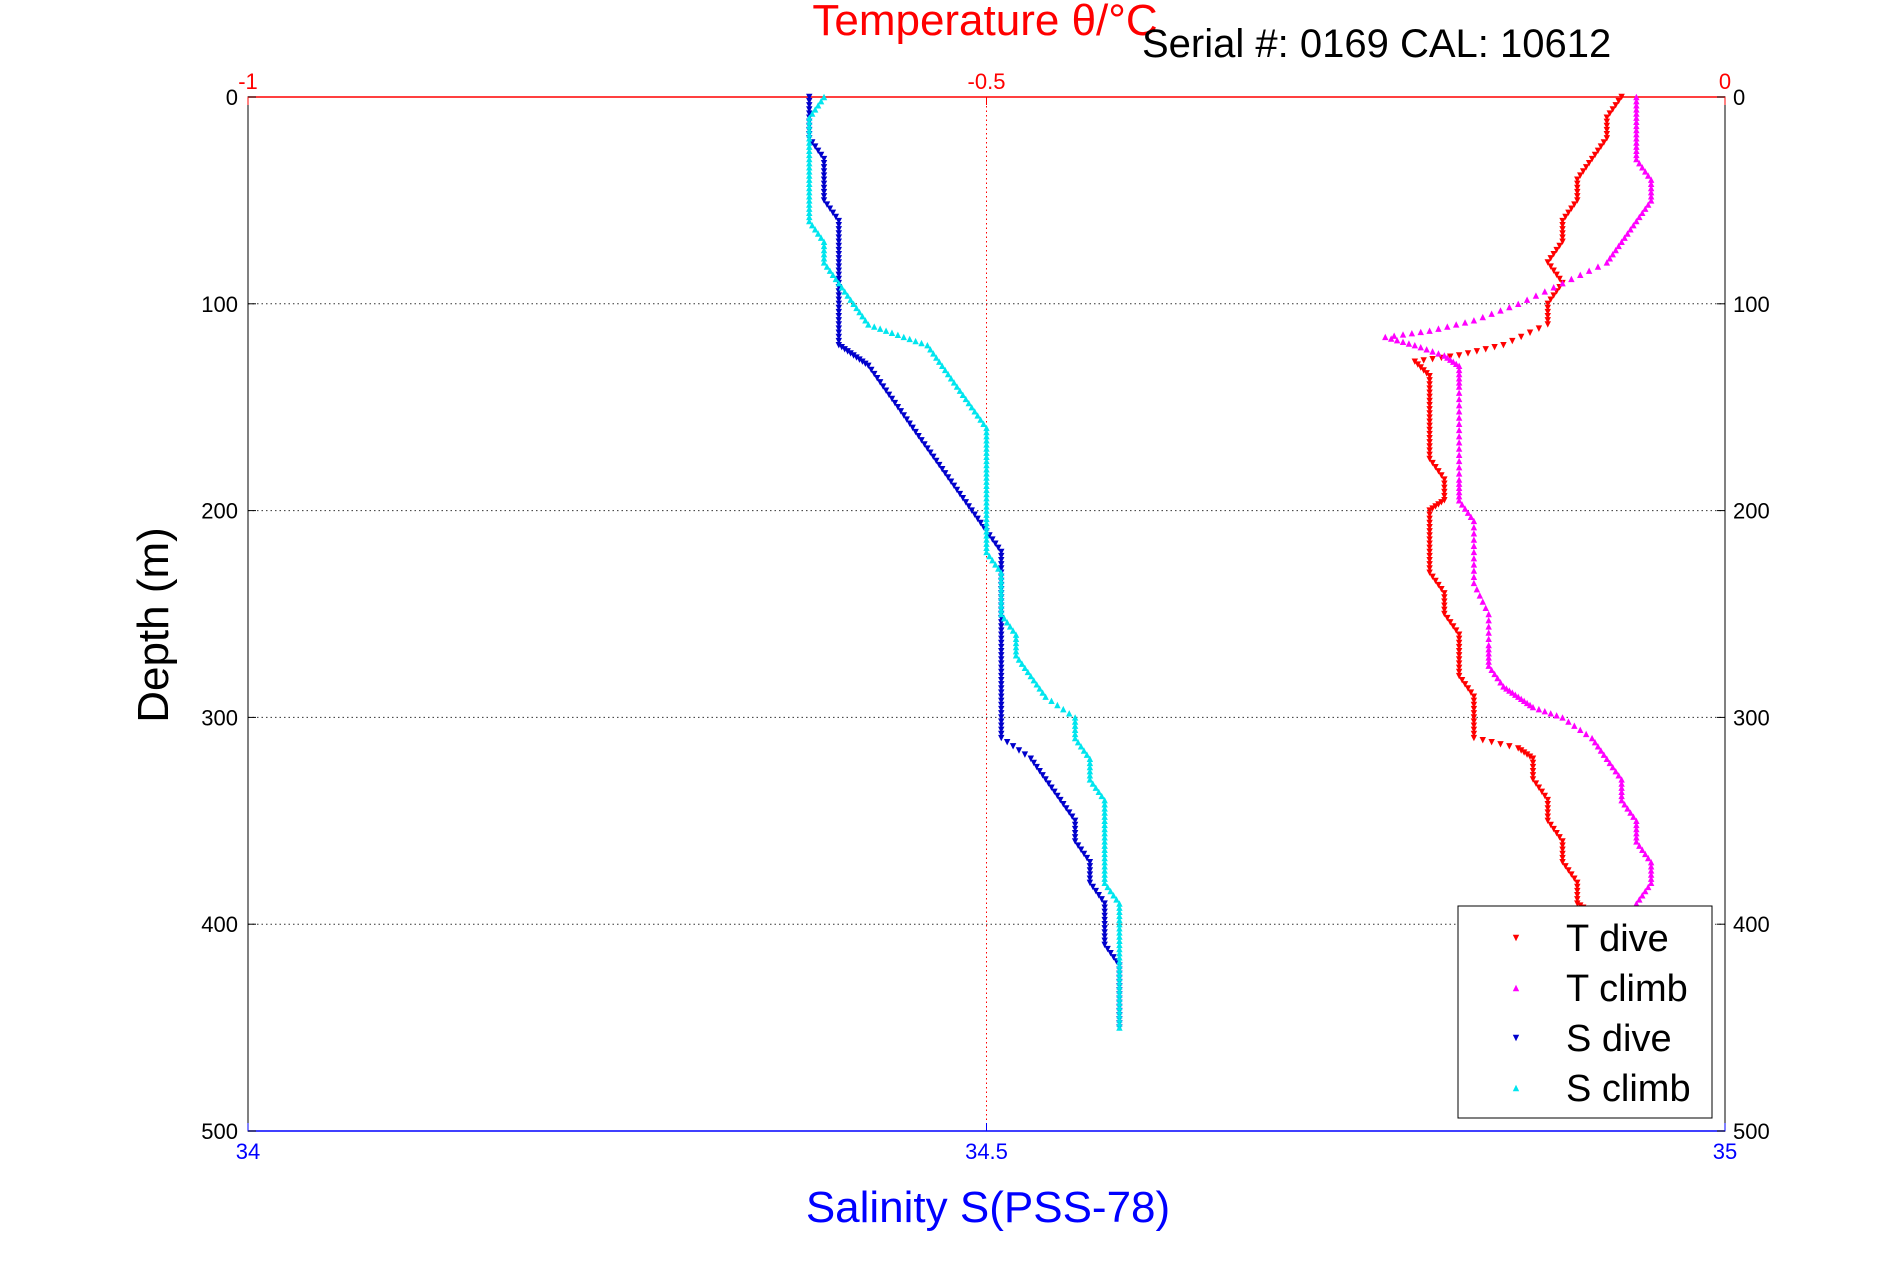 This screenshot has height=1262, width=1891. What do you see at coordinates (1585, 1012) in the screenshot?
I see `legend-box` at bounding box center [1585, 1012].